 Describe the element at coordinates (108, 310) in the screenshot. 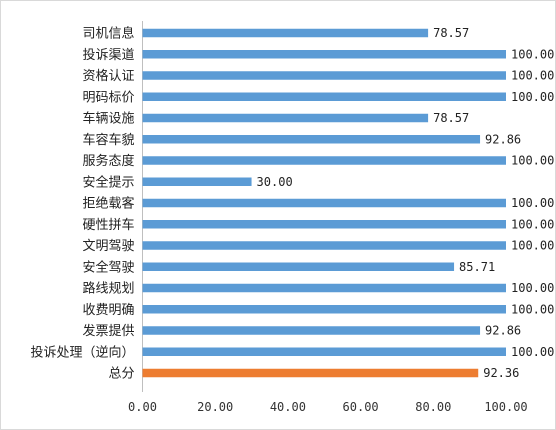

I see `category-label: 收费明确` at that location.